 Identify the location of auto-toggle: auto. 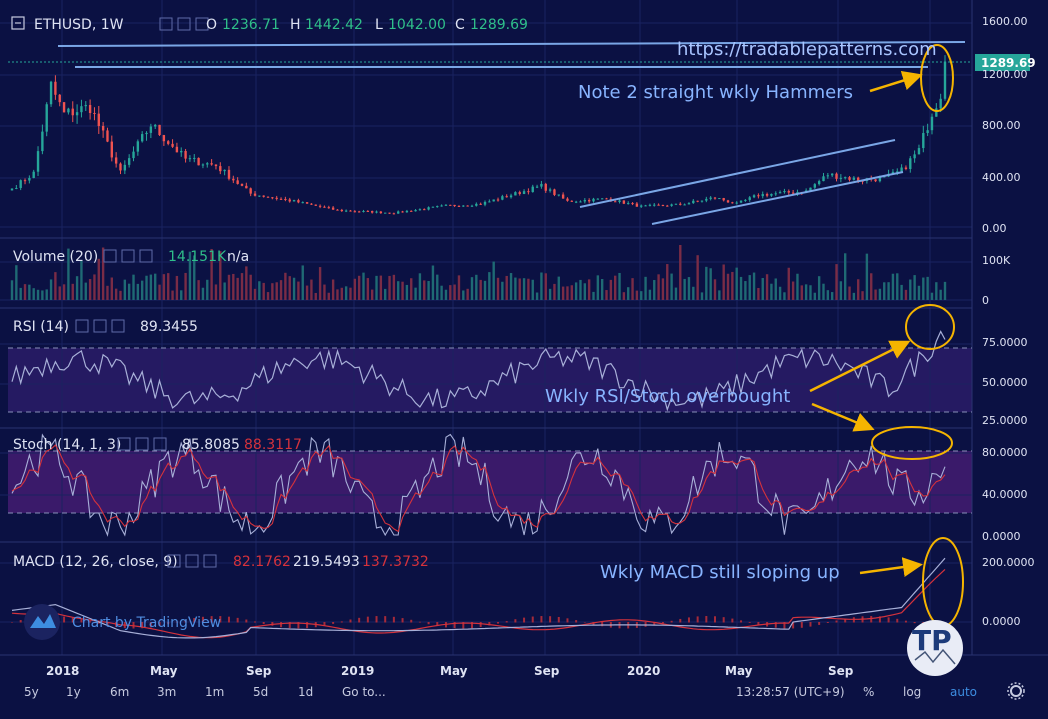
(963, 692).